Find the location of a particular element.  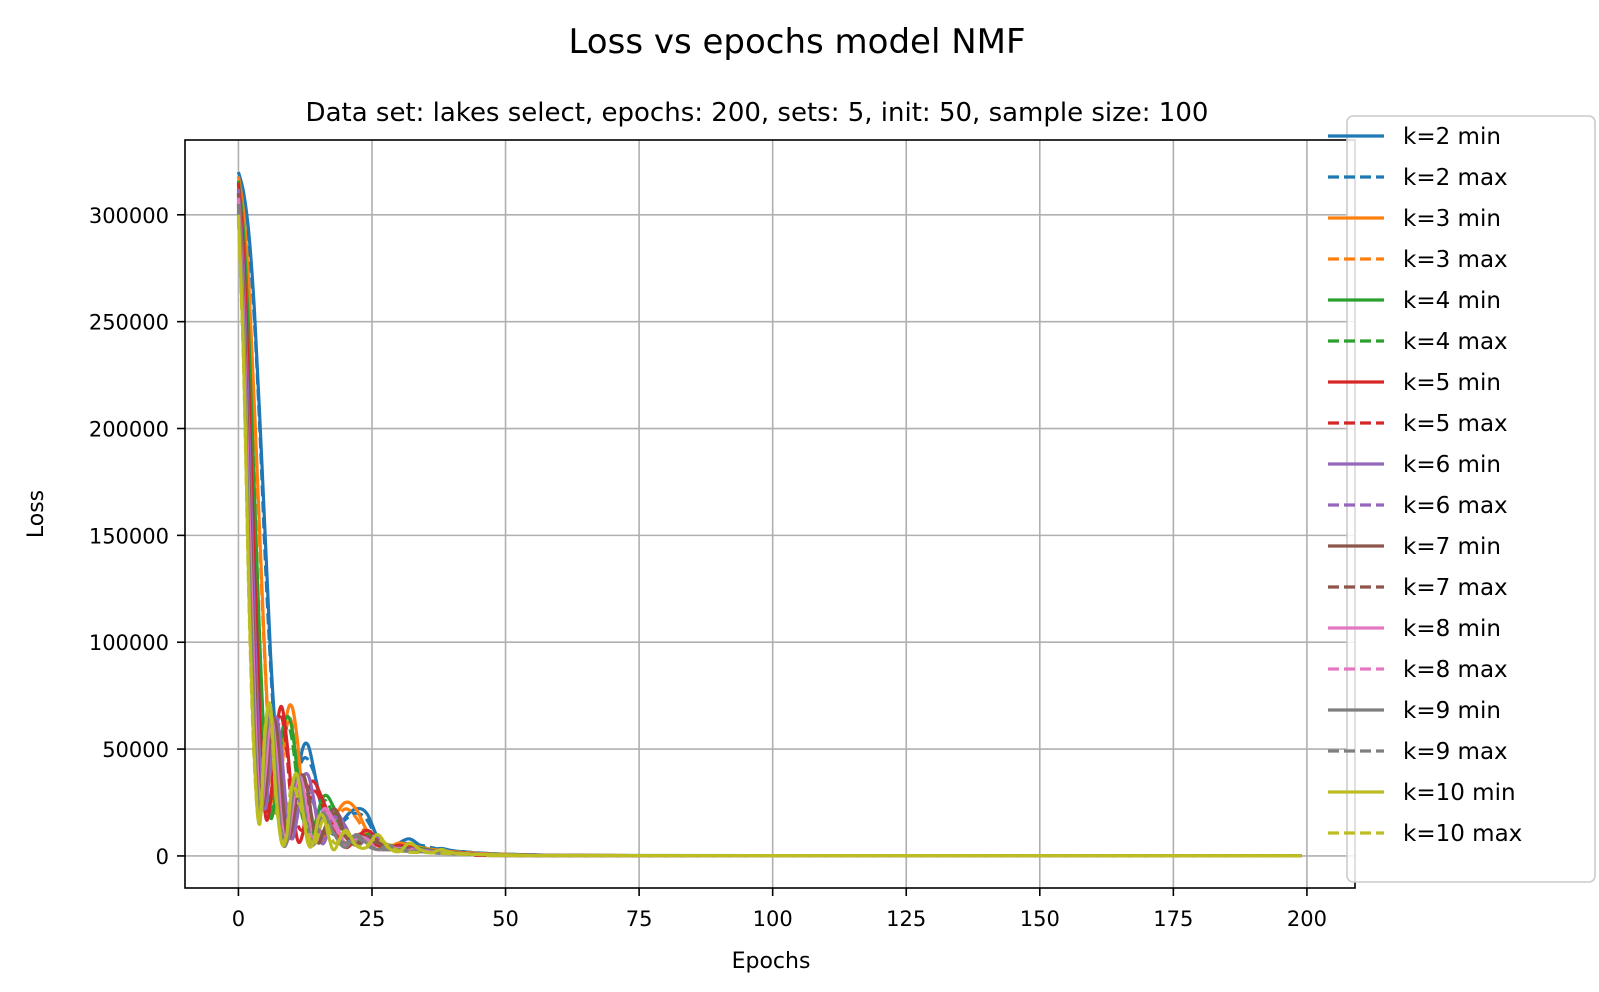

y-tick-label: 150000 is located at coordinates (129, 536).